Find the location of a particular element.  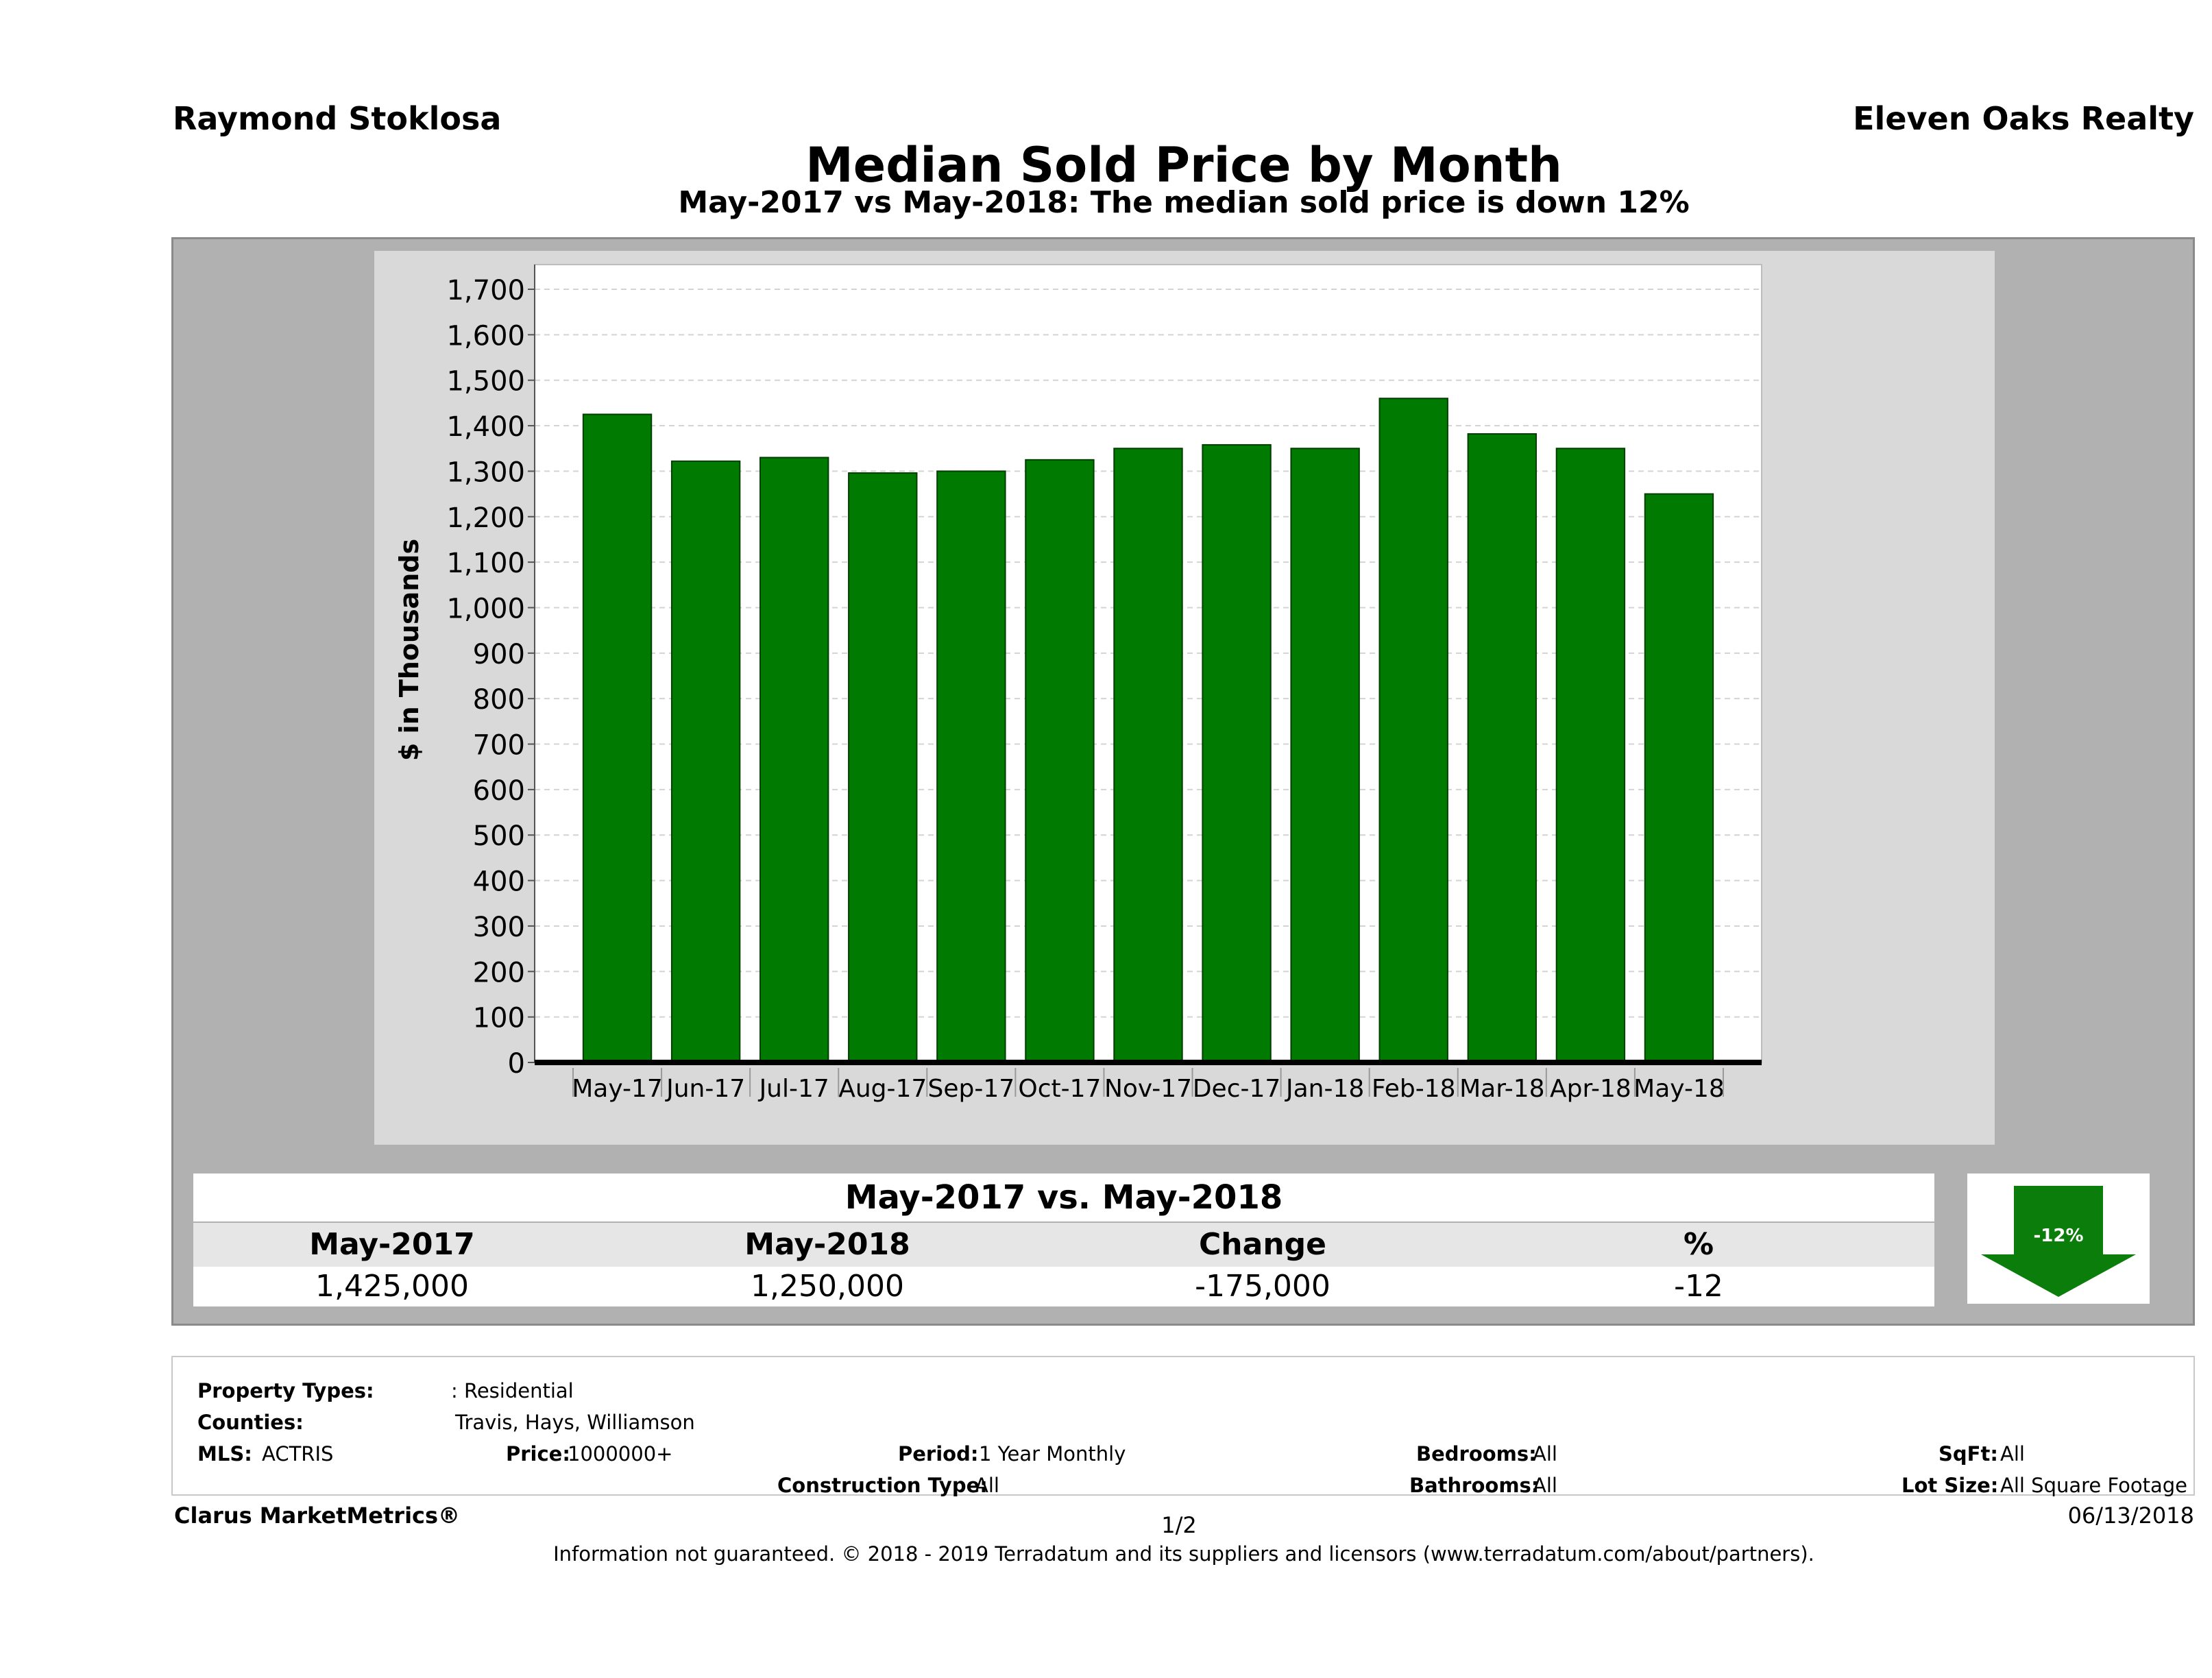

sqft-value: All is located at coordinates (2012, 1454).